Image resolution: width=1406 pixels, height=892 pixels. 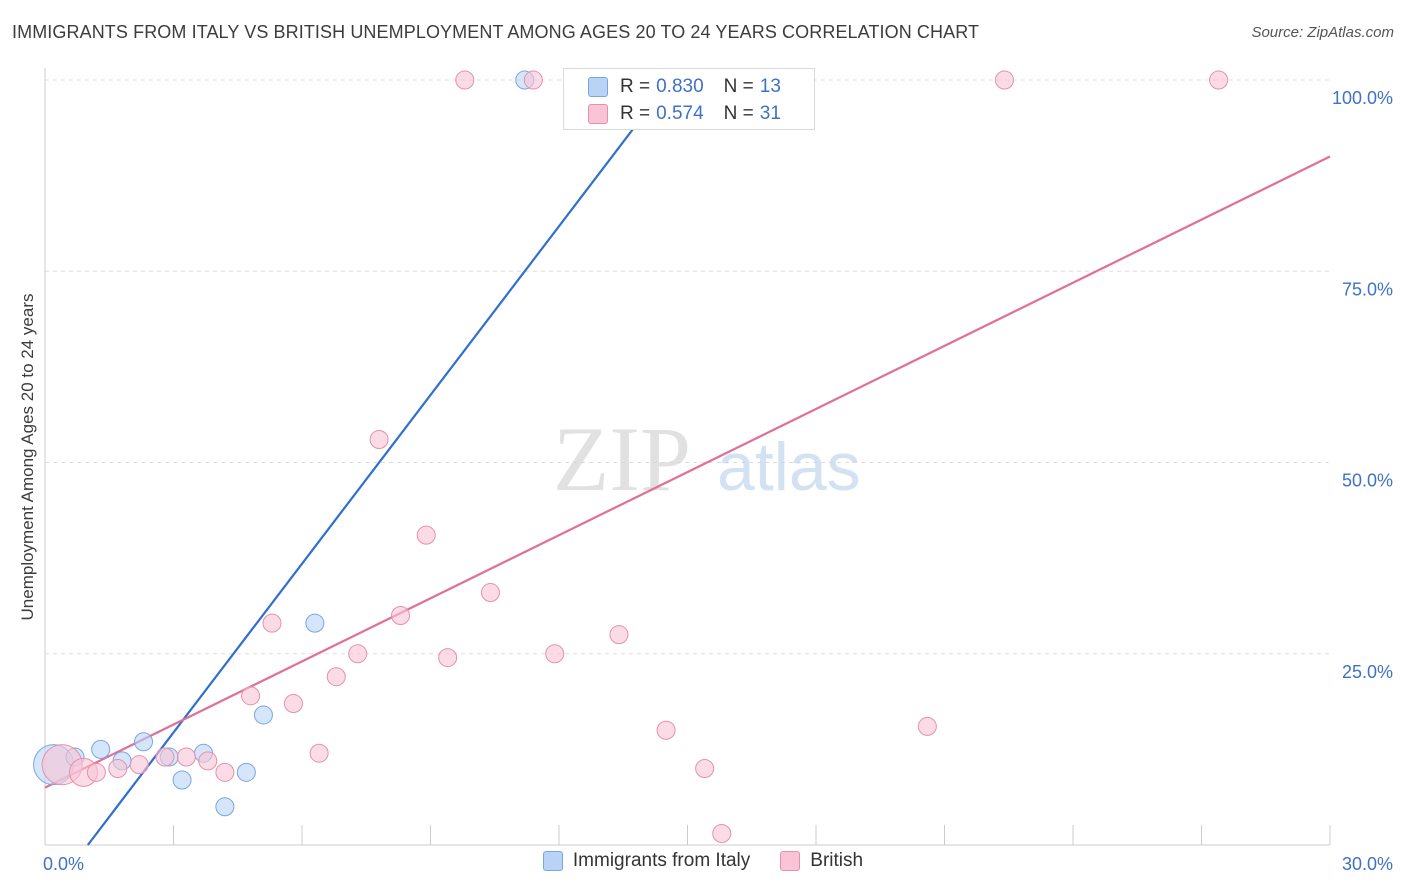 I want to click on x-tick-labels: 0.0% 30.0%, so click(x=718, y=864).